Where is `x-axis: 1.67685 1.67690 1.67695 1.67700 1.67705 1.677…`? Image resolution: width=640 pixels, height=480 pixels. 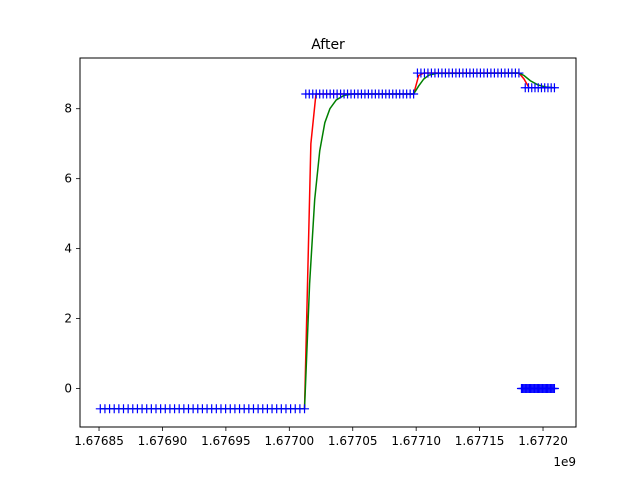 x-axis: 1.67685 1.67690 1.67695 1.67700 1.67705 1.677… is located at coordinates (321, 437).